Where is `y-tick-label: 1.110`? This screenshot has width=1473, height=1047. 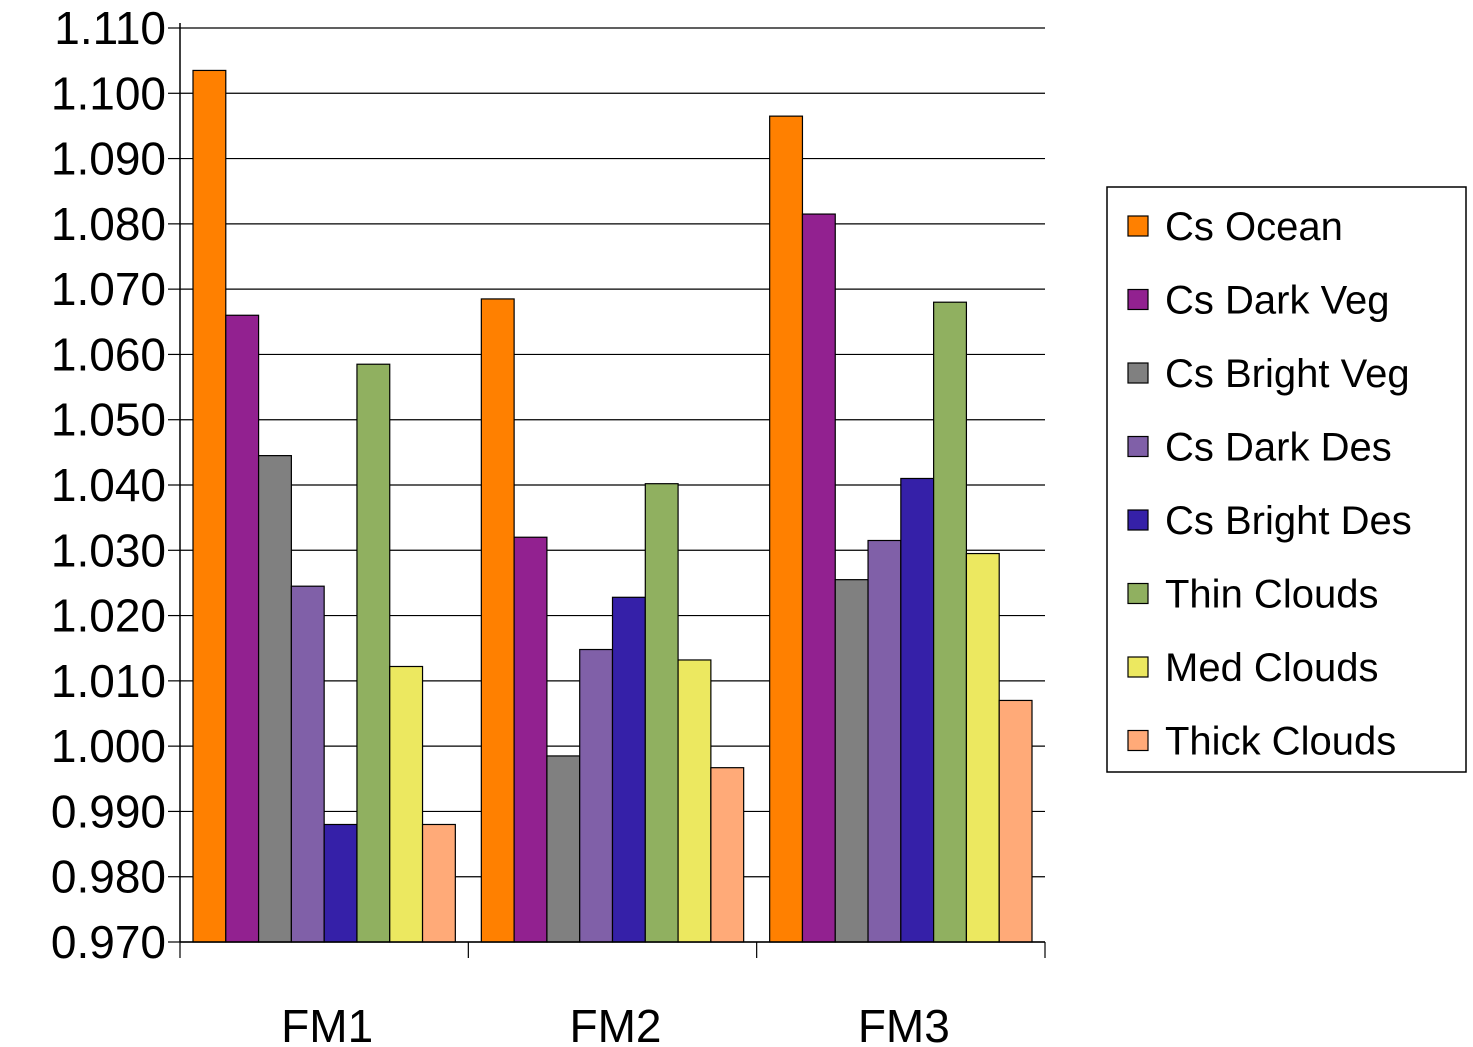
y-tick-label: 1.110 is located at coordinates (110, 28).